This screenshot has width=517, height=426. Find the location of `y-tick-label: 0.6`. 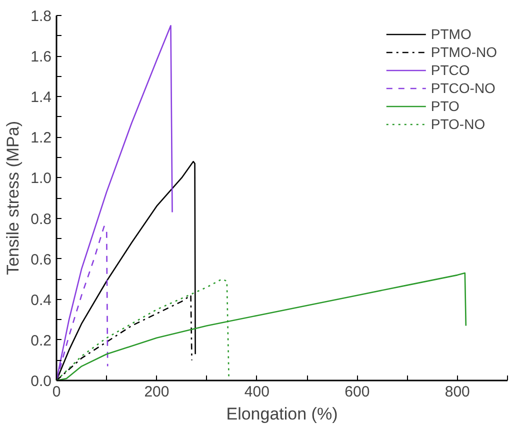

y-tick-label: 0.6 is located at coordinates (41, 259).